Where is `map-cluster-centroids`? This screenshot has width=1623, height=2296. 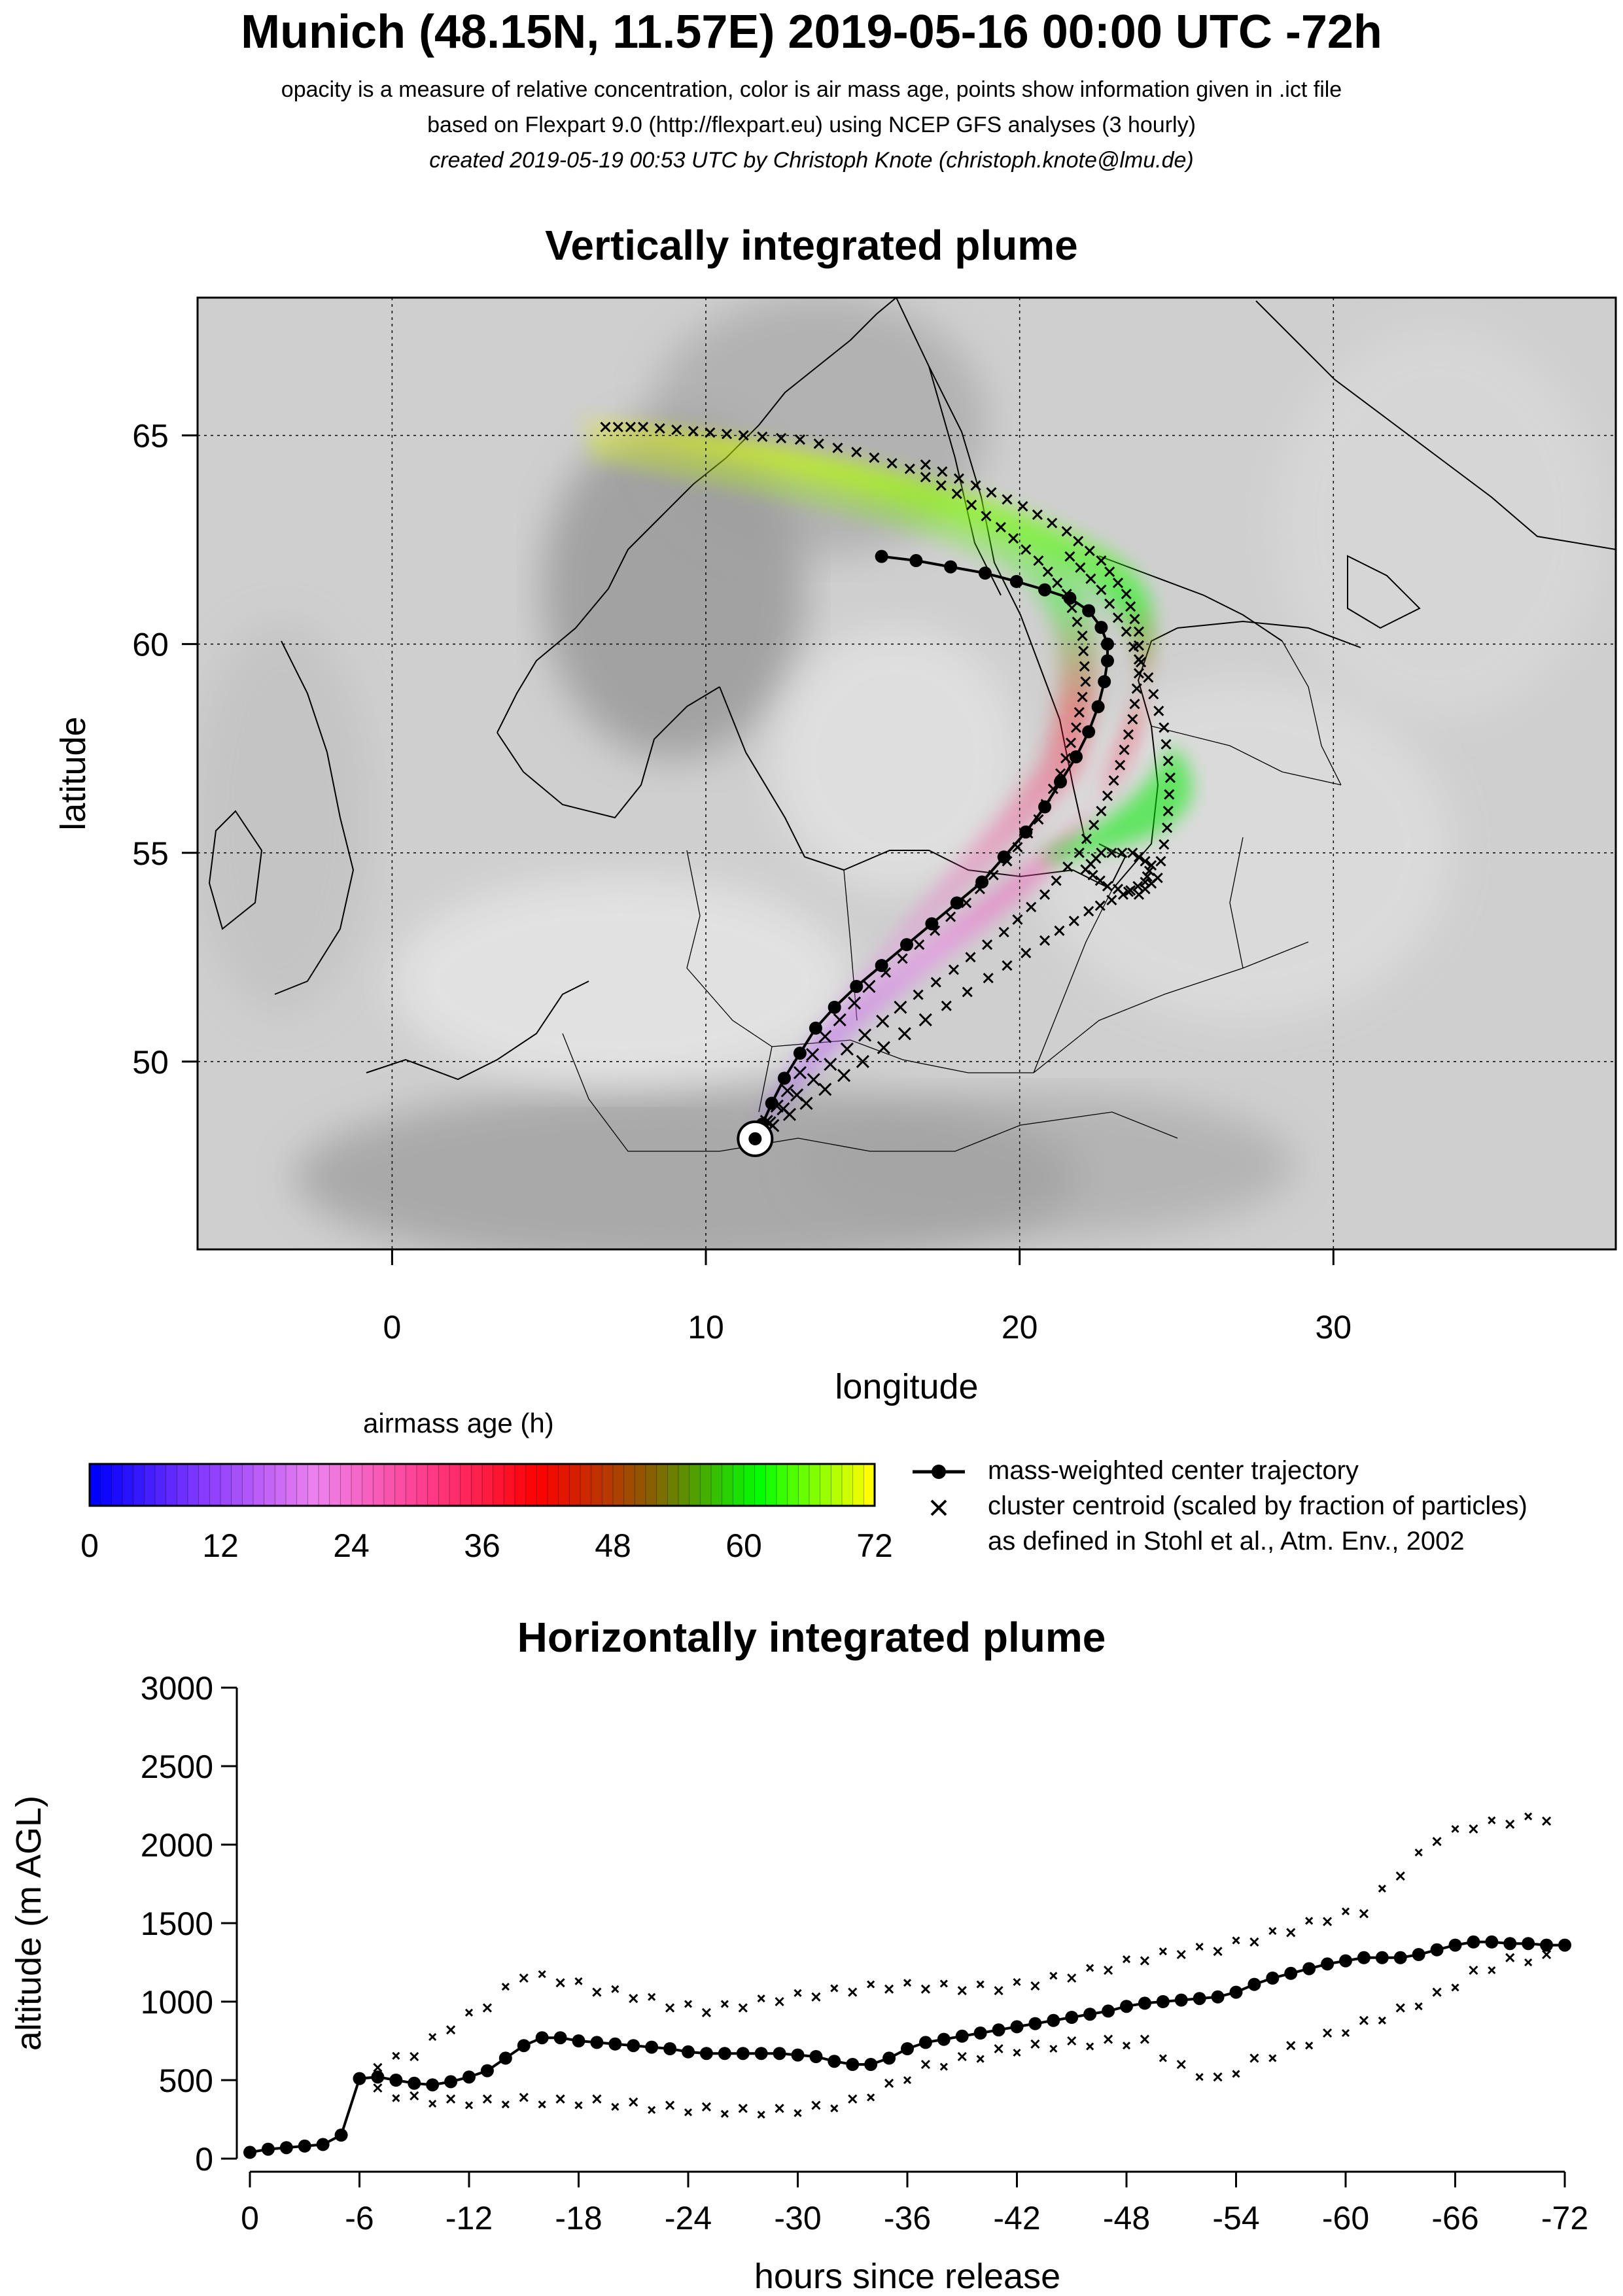 map-cluster-centroids is located at coordinates (888, 782).